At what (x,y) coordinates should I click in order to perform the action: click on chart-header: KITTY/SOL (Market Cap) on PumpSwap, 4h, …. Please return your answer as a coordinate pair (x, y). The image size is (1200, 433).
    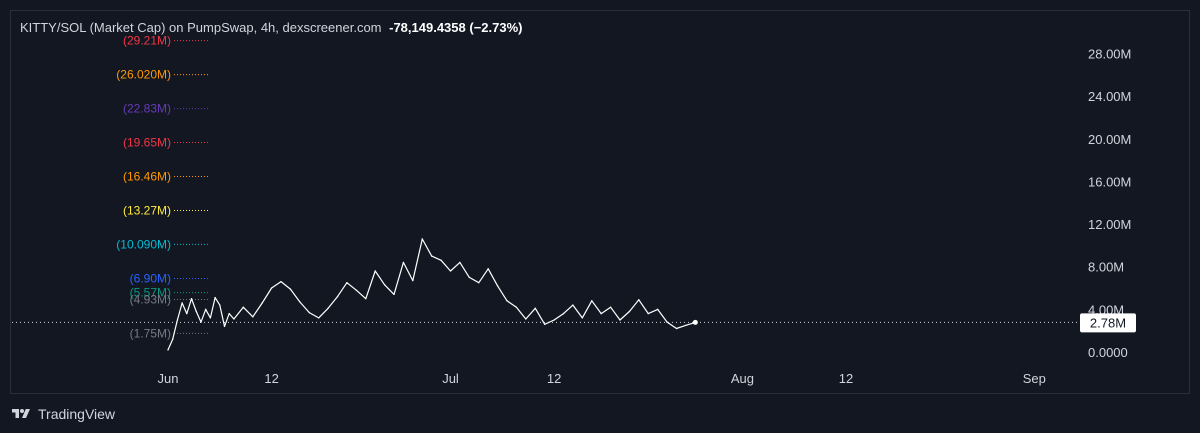
    Looking at the image, I should click on (271, 27).